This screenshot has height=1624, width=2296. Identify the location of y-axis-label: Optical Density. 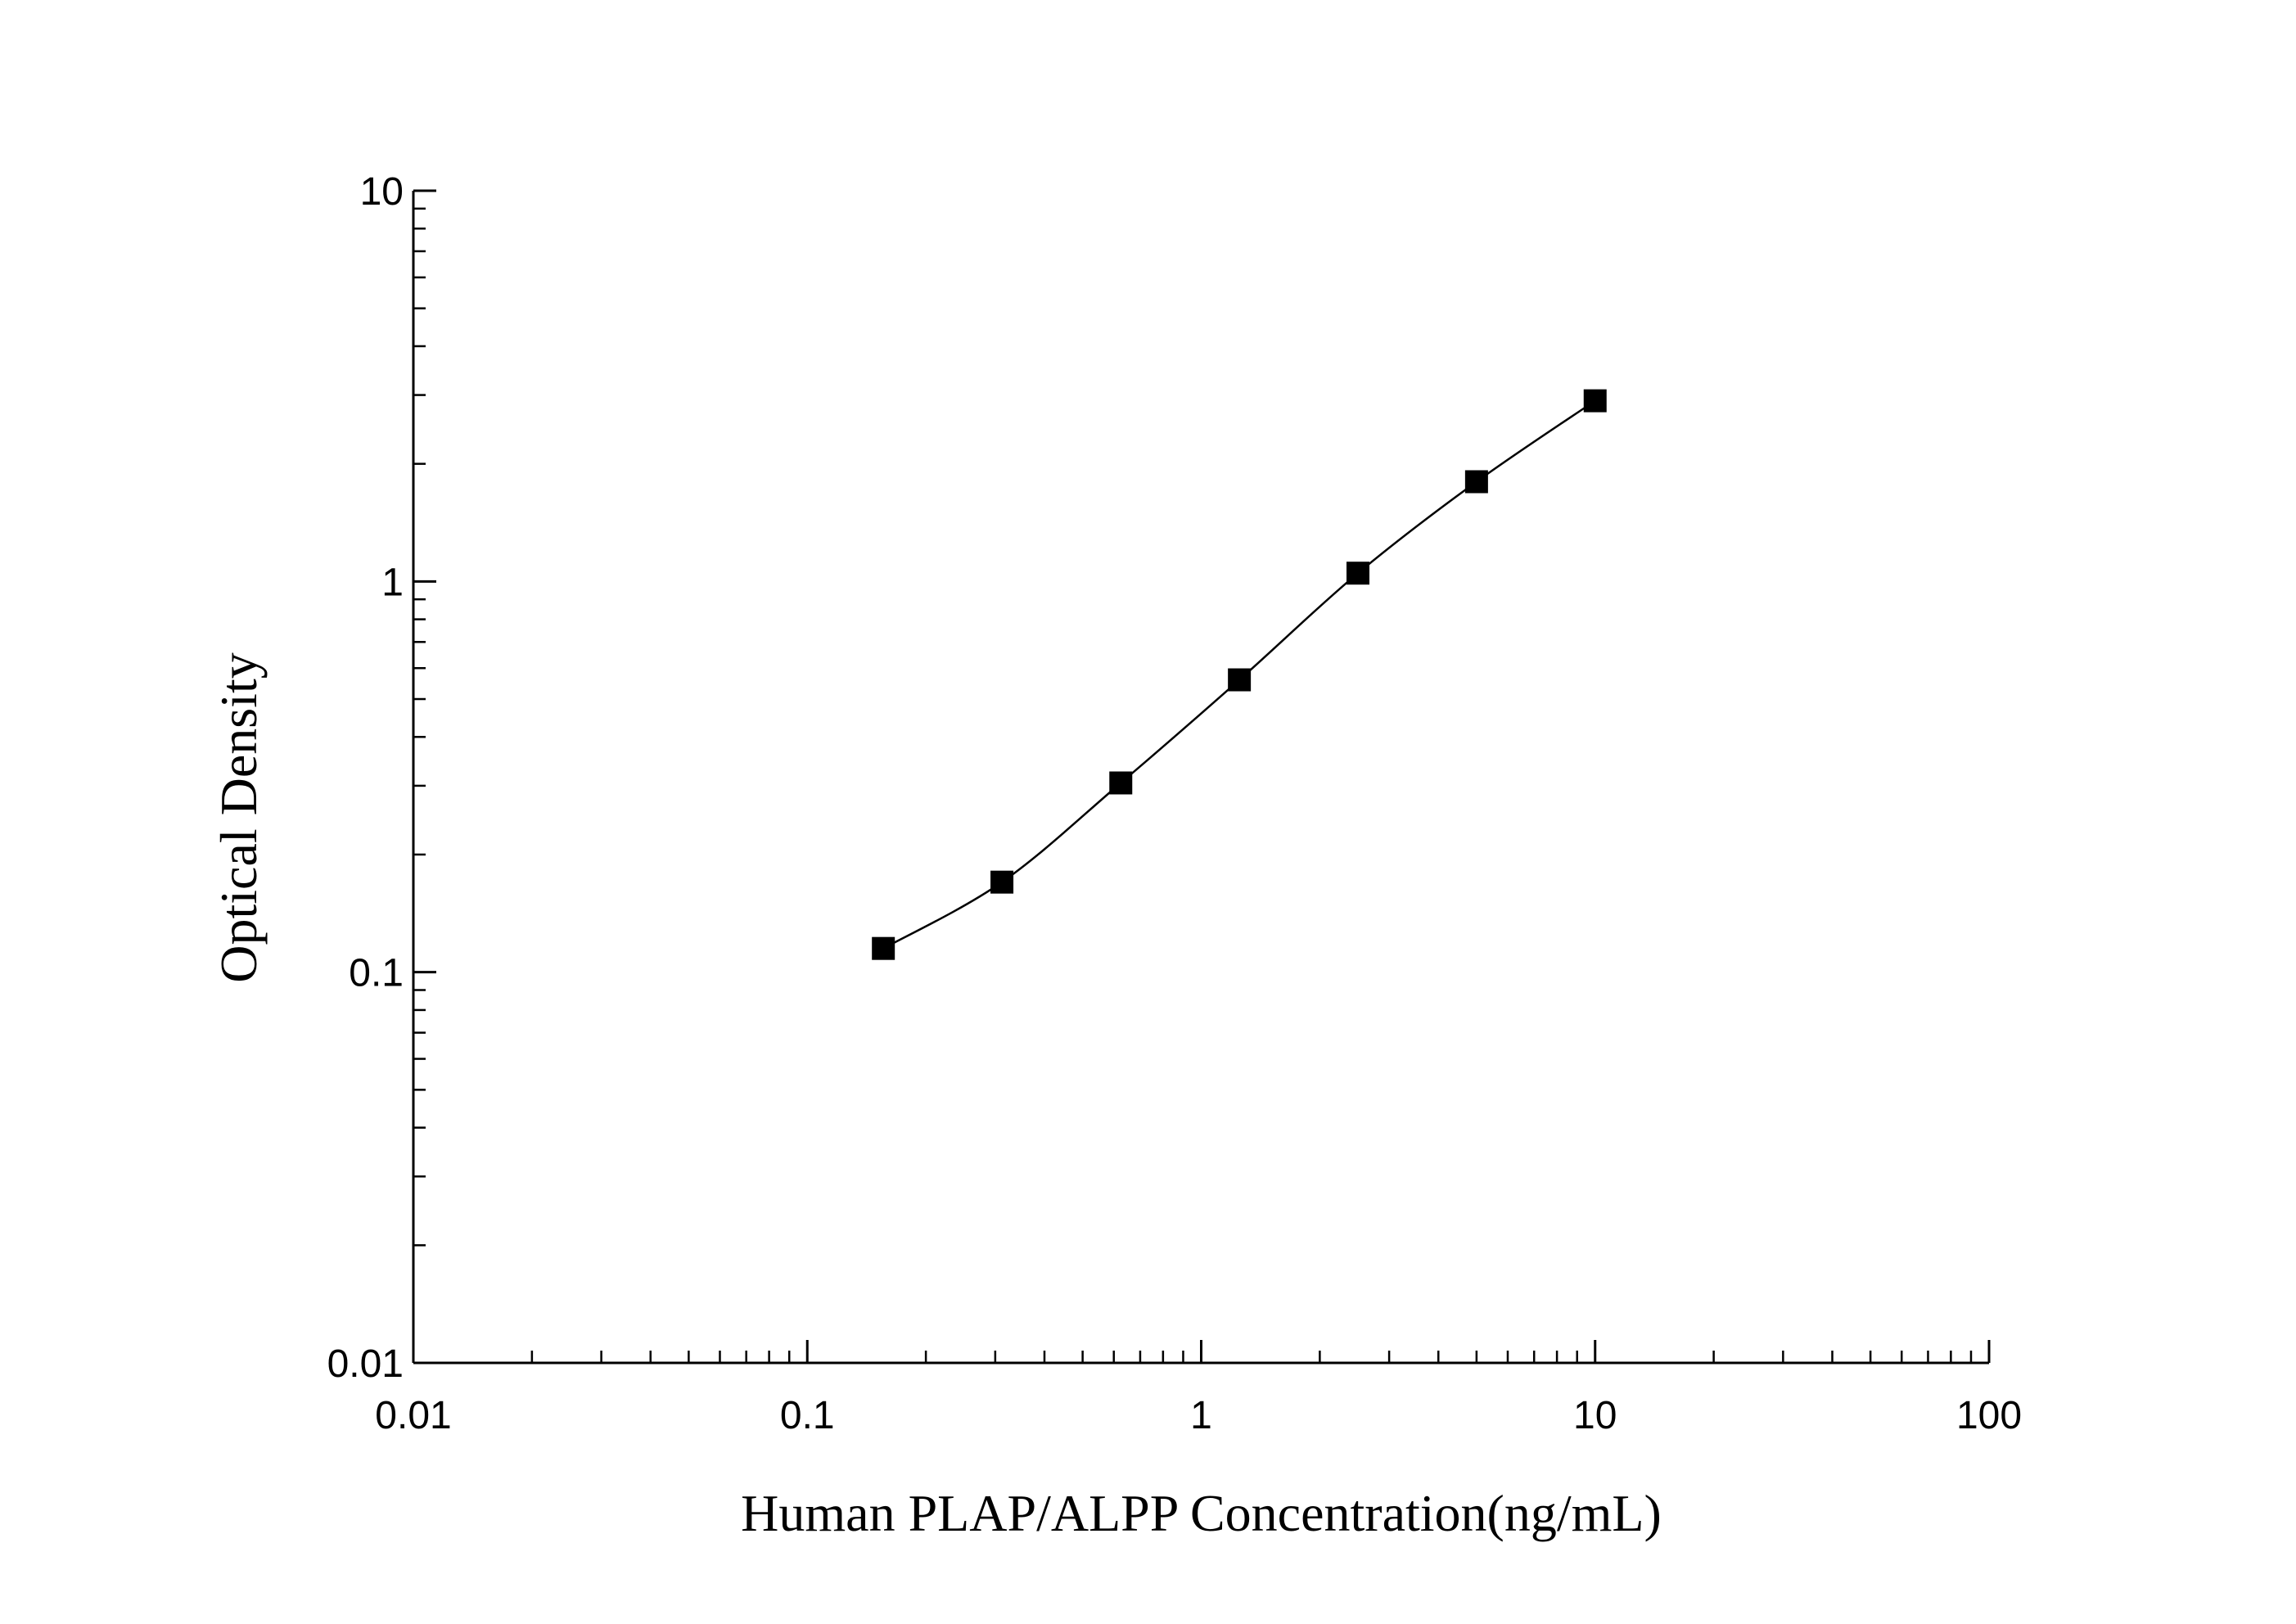
(239, 817).